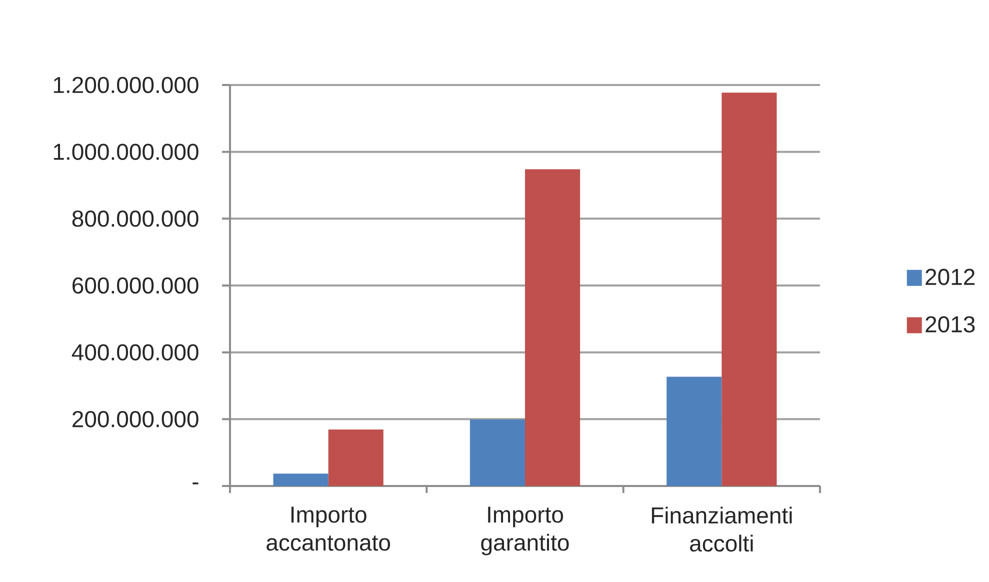 The image size is (989, 582). Describe the element at coordinates (135, 352) in the screenshot. I see `y-tick-label: 400.000.000` at that location.